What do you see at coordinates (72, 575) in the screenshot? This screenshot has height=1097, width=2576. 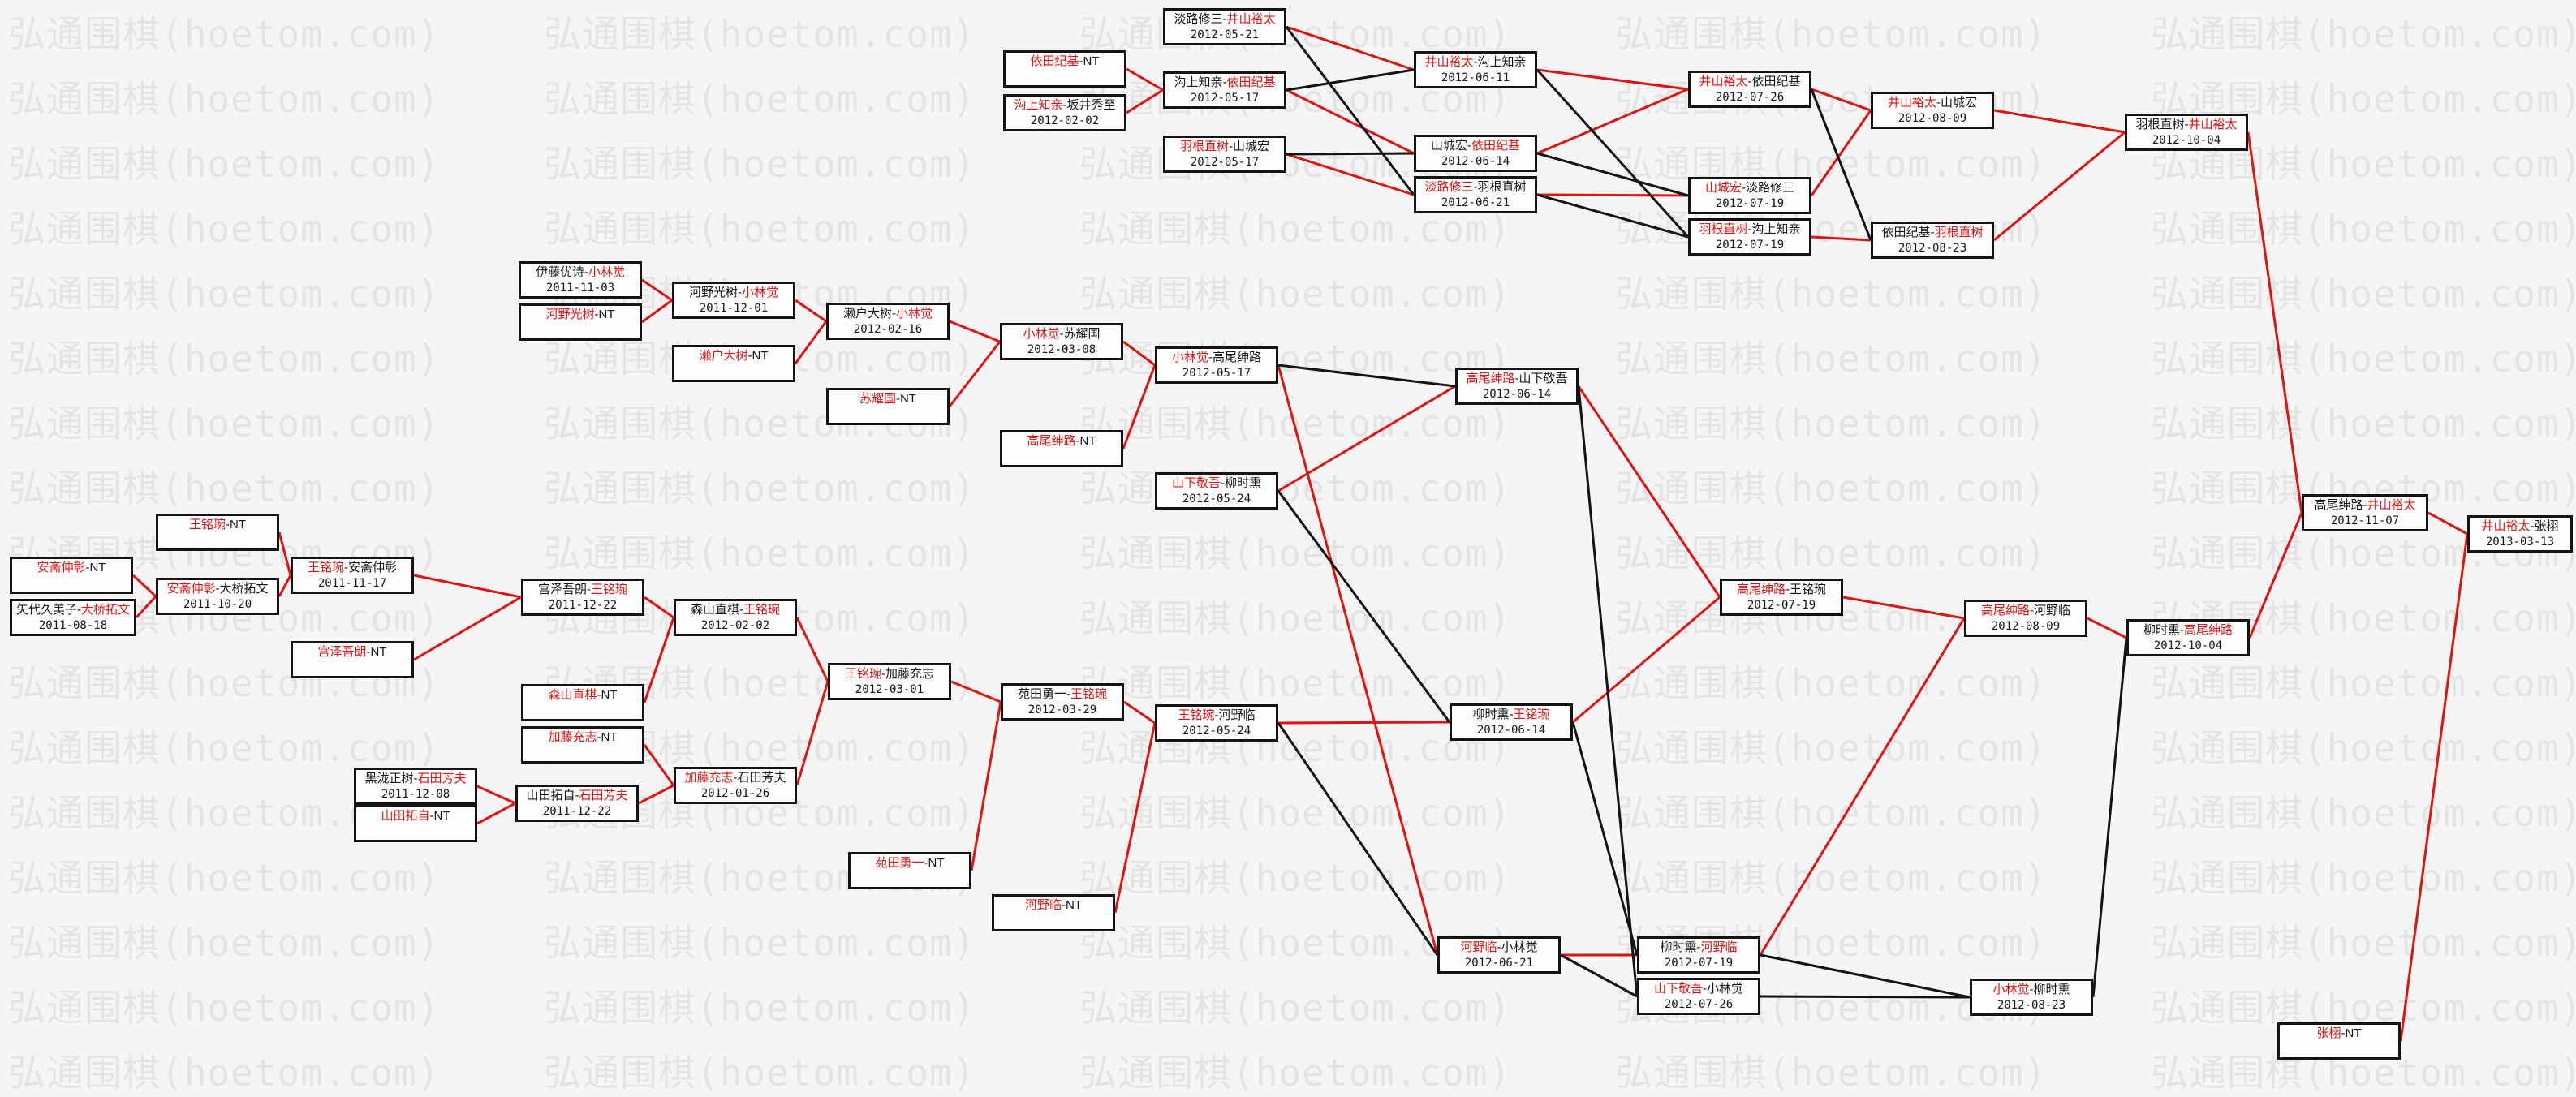 I see `match-box-ansai_nt: 安斋伸彰-NT` at bounding box center [72, 575].